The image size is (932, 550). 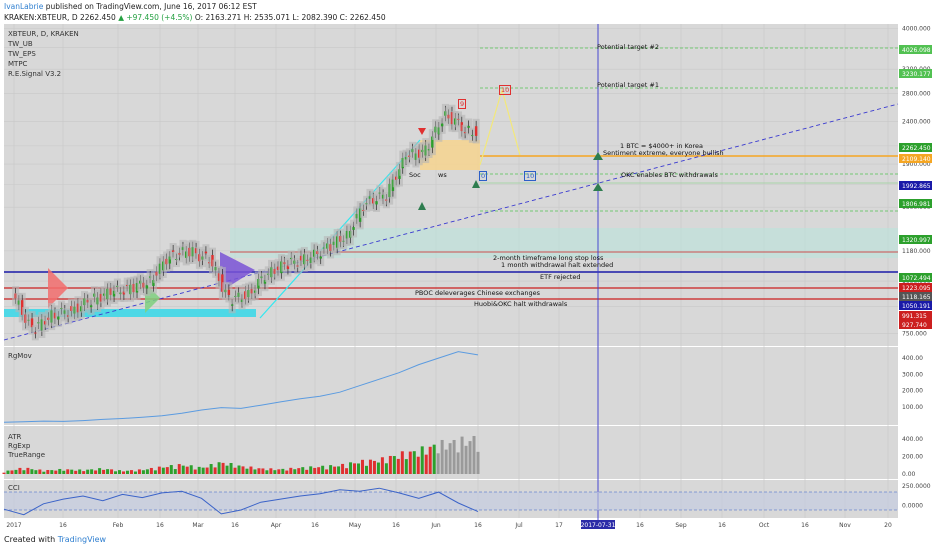 I want to click on support-zone, so click(x=130, y=313).